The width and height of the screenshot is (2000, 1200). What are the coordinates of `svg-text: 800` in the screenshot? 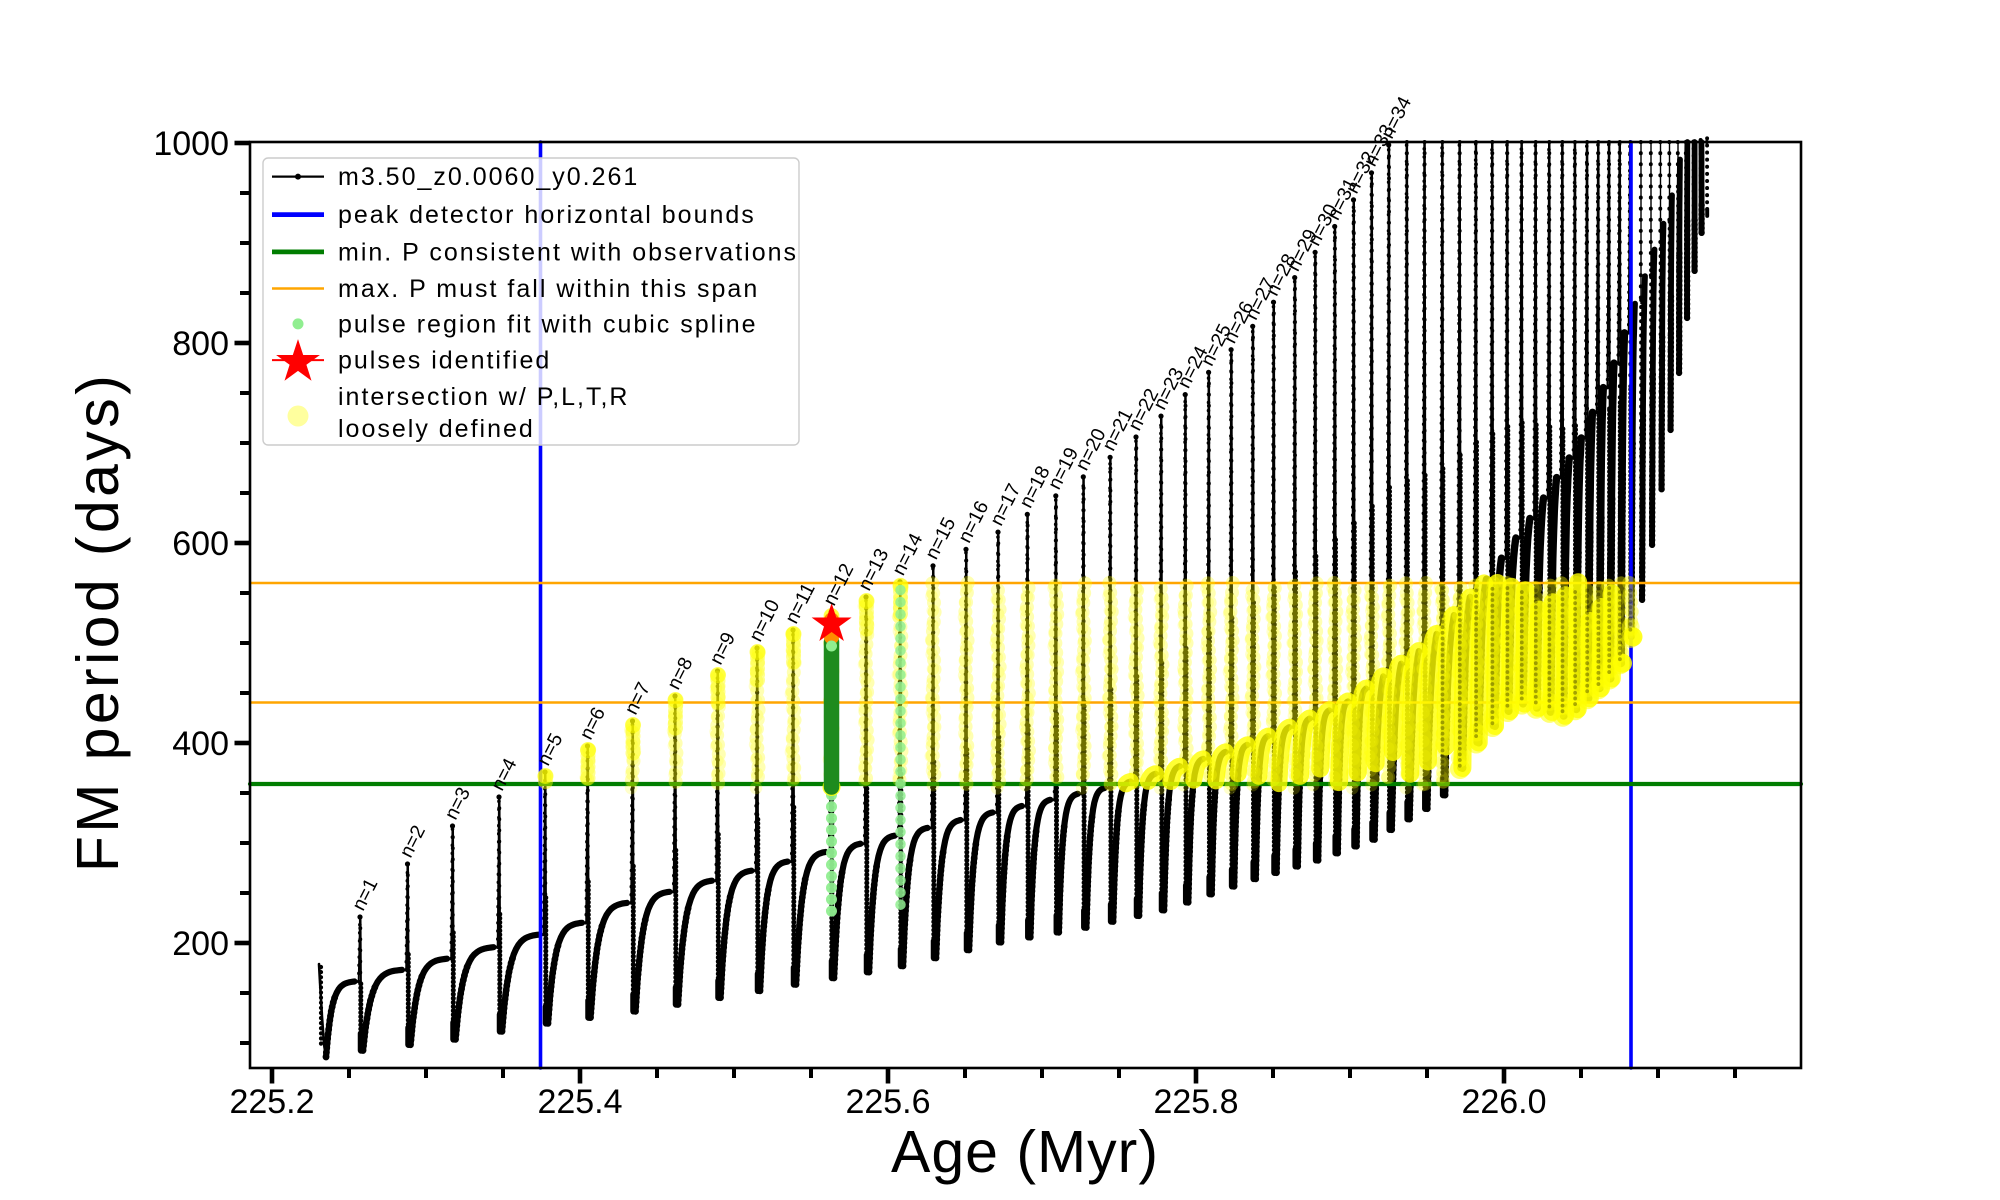 It's located at (200, 344).